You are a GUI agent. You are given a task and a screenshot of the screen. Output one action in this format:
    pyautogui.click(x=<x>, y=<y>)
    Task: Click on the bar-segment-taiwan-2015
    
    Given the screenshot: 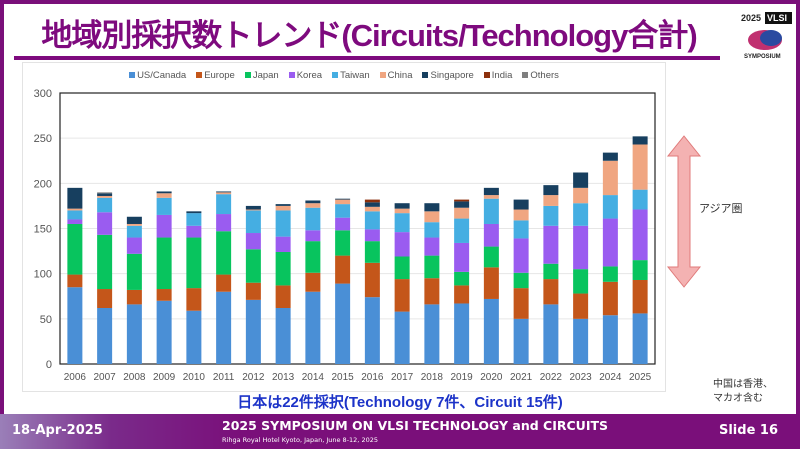 What is the action you would take?
    pyautogui.click(x=343, y=211)
    